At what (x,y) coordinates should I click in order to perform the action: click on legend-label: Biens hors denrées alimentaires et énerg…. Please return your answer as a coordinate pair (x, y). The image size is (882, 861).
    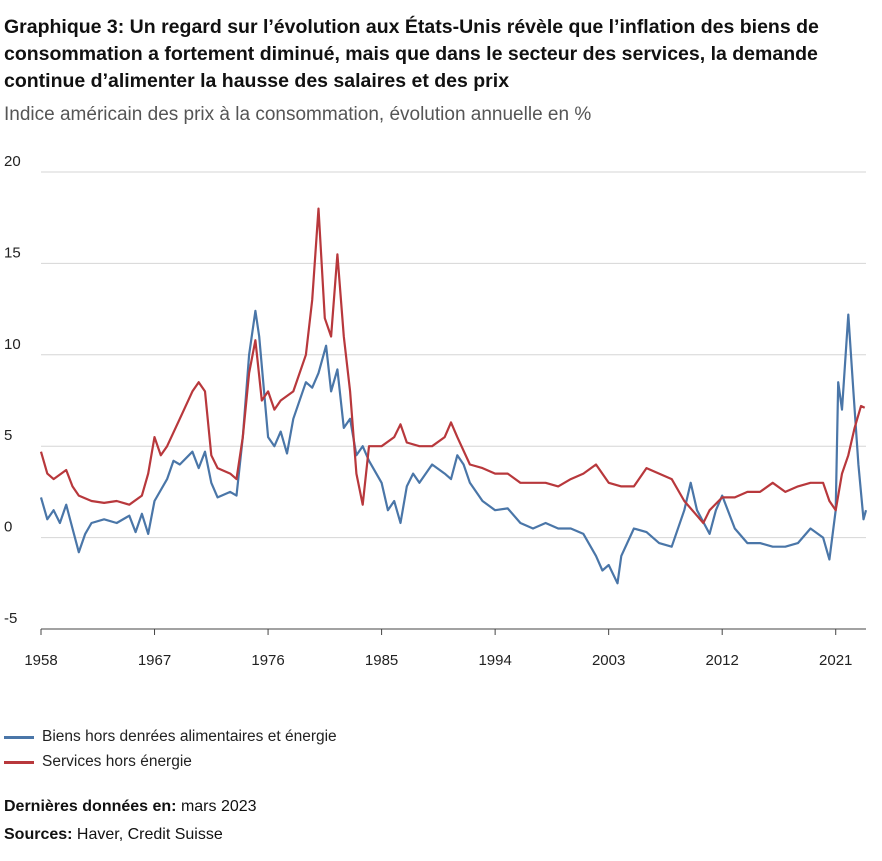
    Looking at the image, I should click on (189, 736).